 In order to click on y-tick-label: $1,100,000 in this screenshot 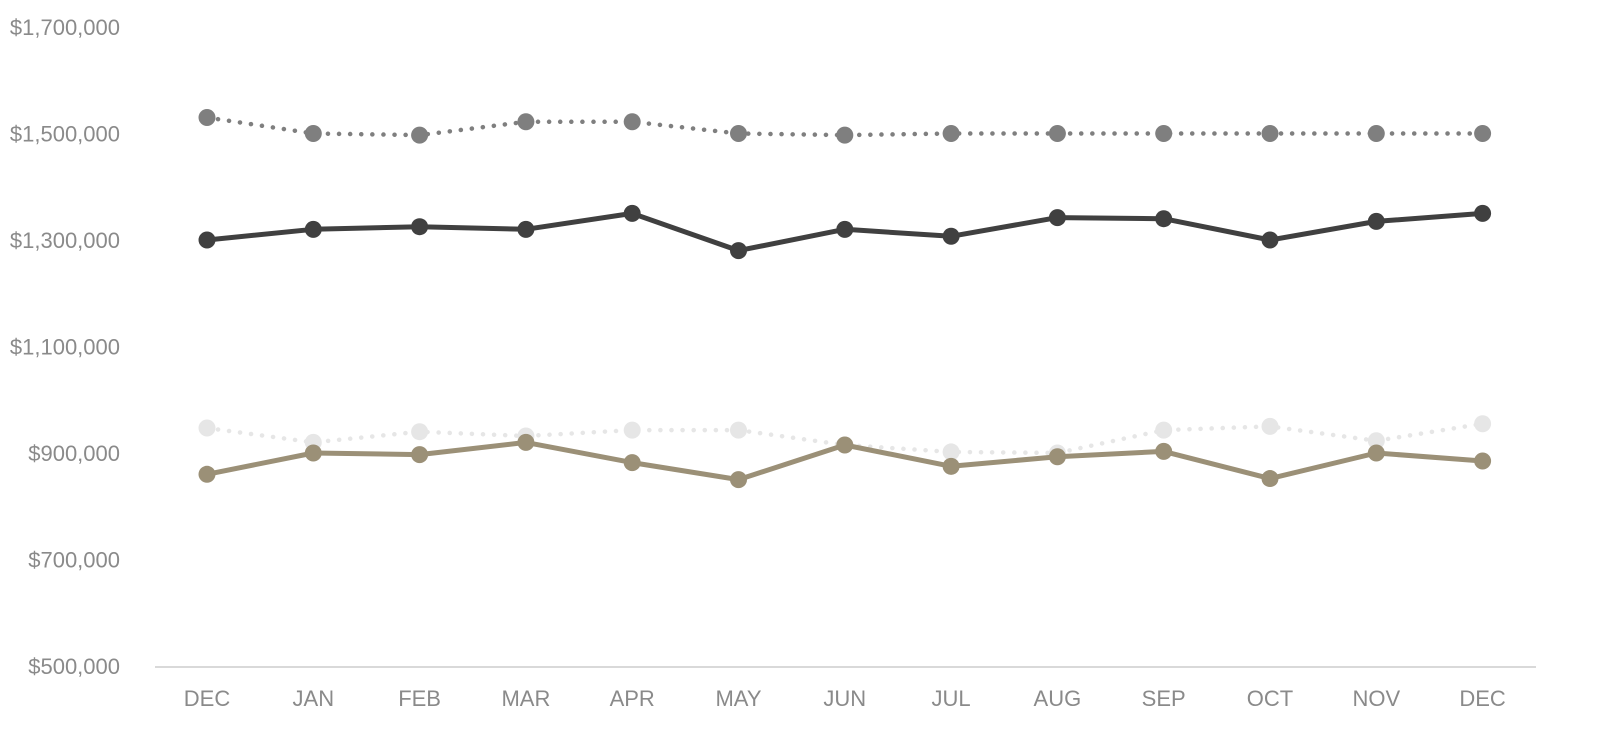, I will do `click(65, 347)`.